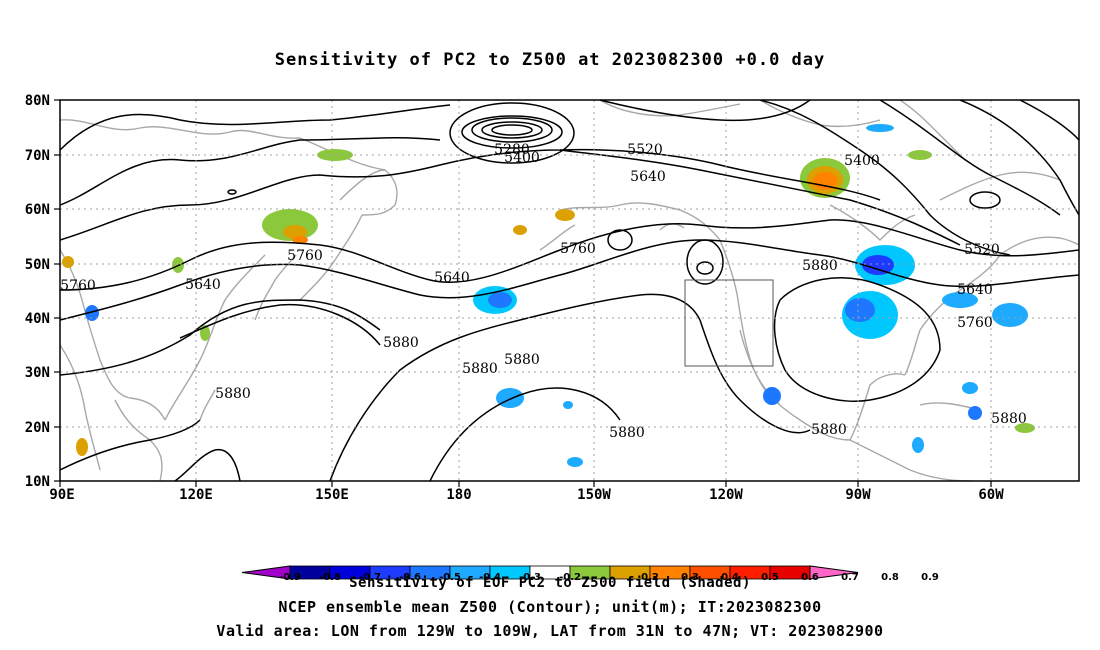 The width and height of the screenshot is (1100, 650). What do you see at coordinates (850, 577) in the screenshot?
I see `colorbar-tick-label: 0.7` at bounding box center [850, 577].